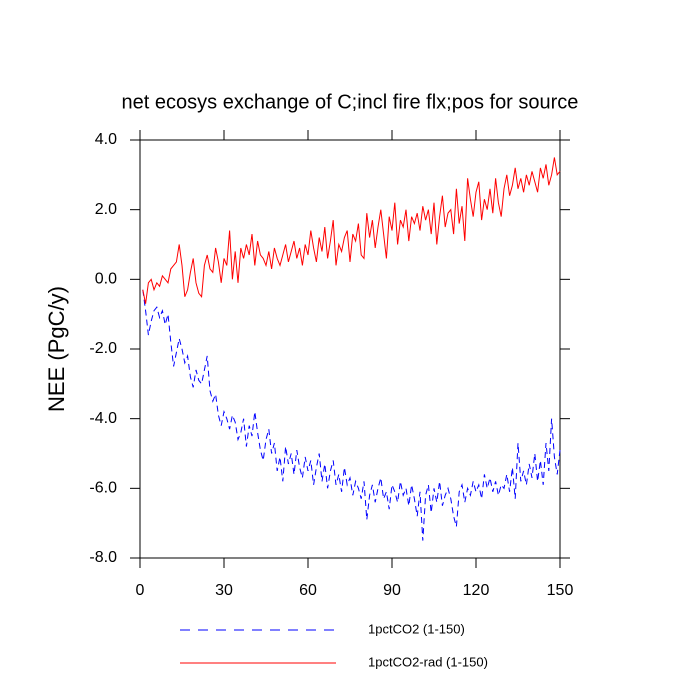 The image size is (700, 700). I want to click on y-tick-label: 4.0, so click(106, 139).